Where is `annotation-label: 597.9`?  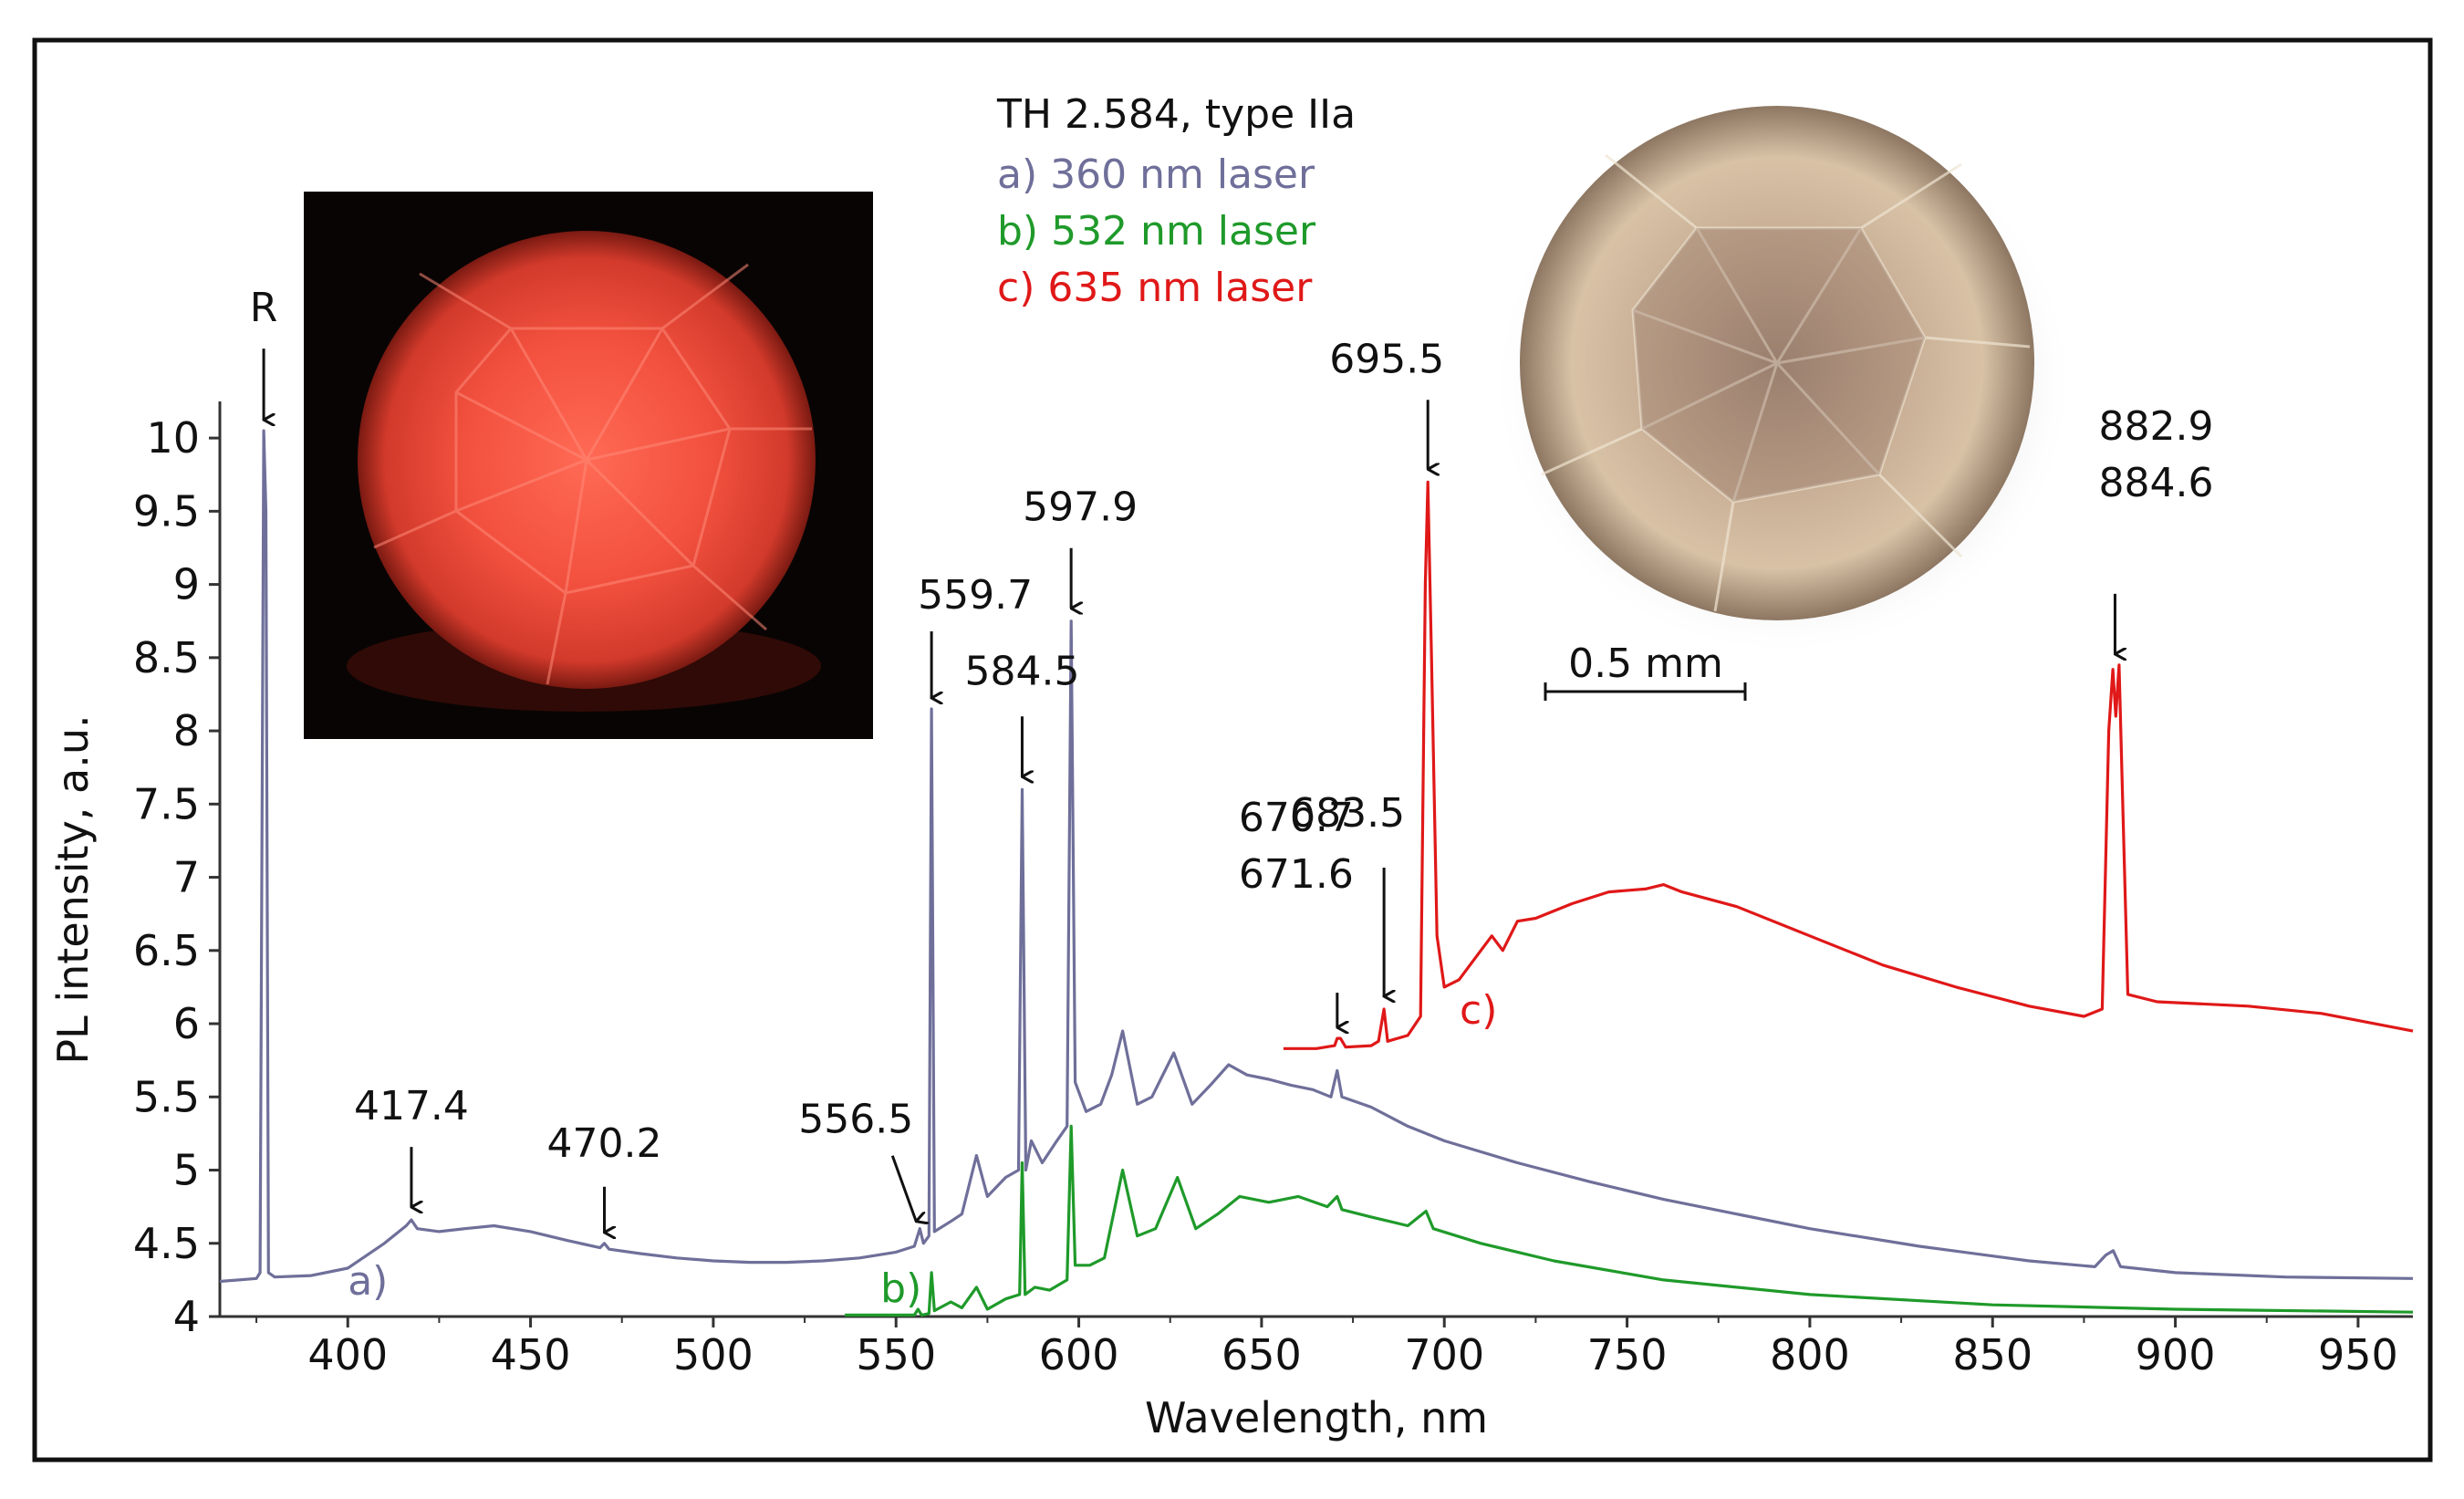 annotation-label: 597.9 is located at coordinates (1080, 507).